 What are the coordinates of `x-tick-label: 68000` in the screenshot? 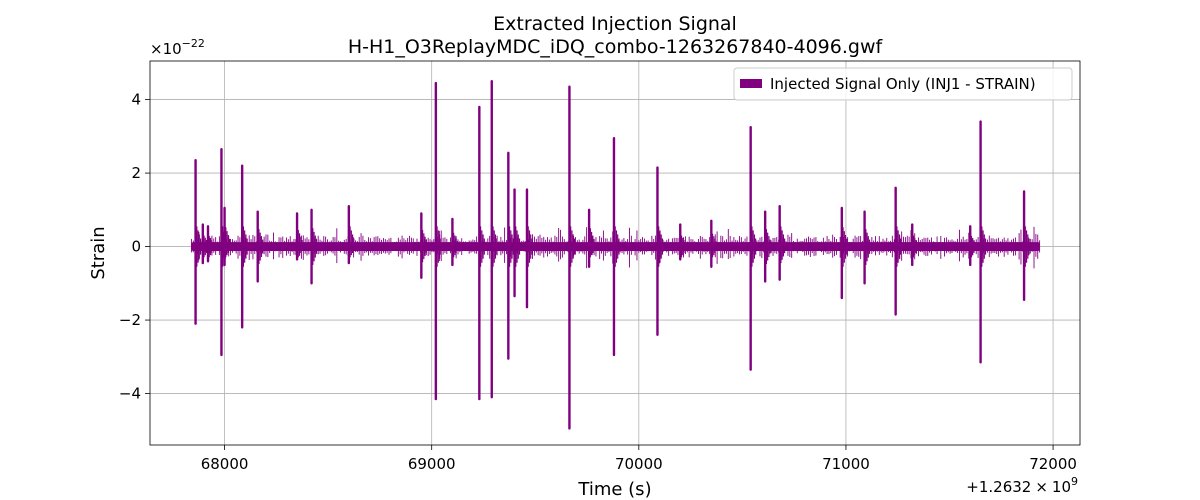 It's located at (225, 464).